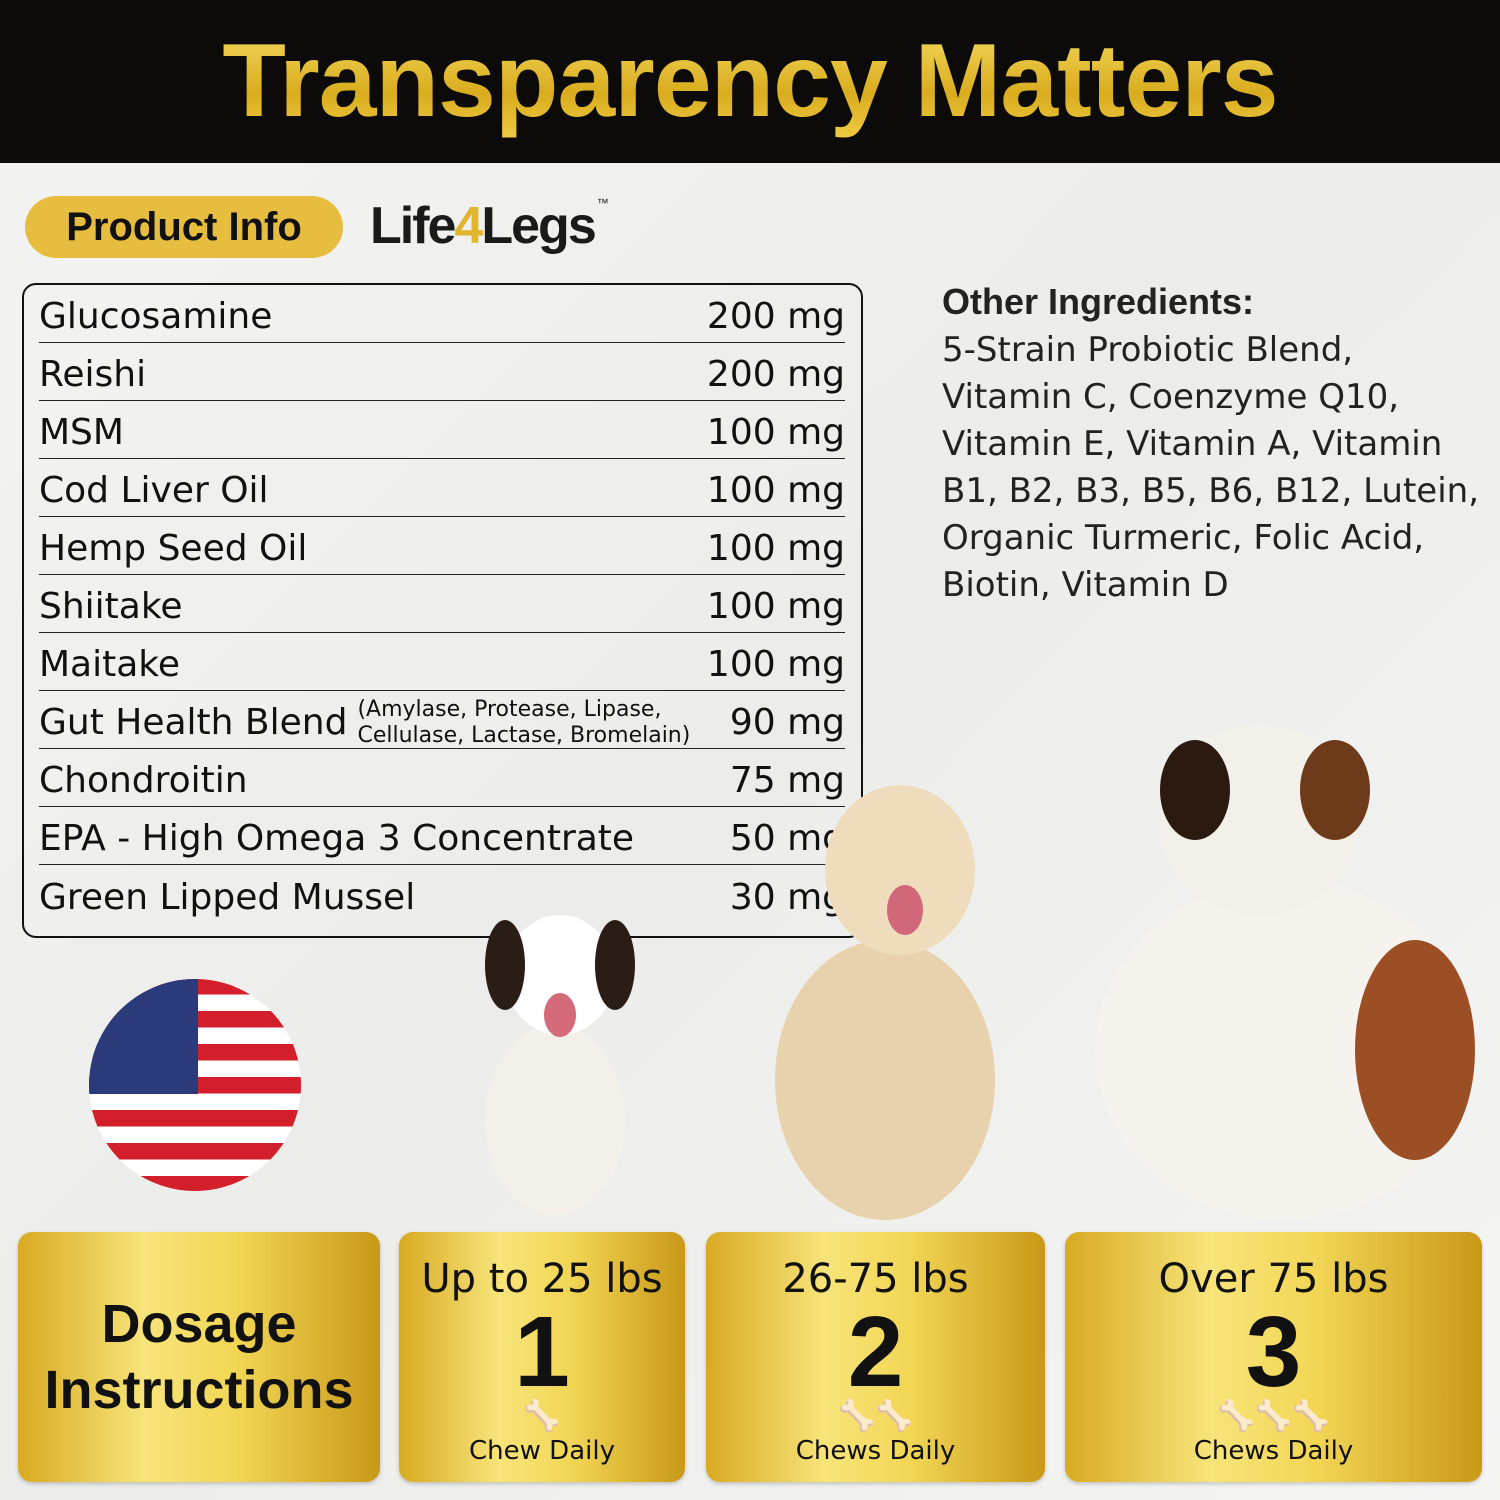 The height and width of the screenshot is (1500, 1500). I want to click on dosage-title-line2: Instructions, so click(199, 1390).